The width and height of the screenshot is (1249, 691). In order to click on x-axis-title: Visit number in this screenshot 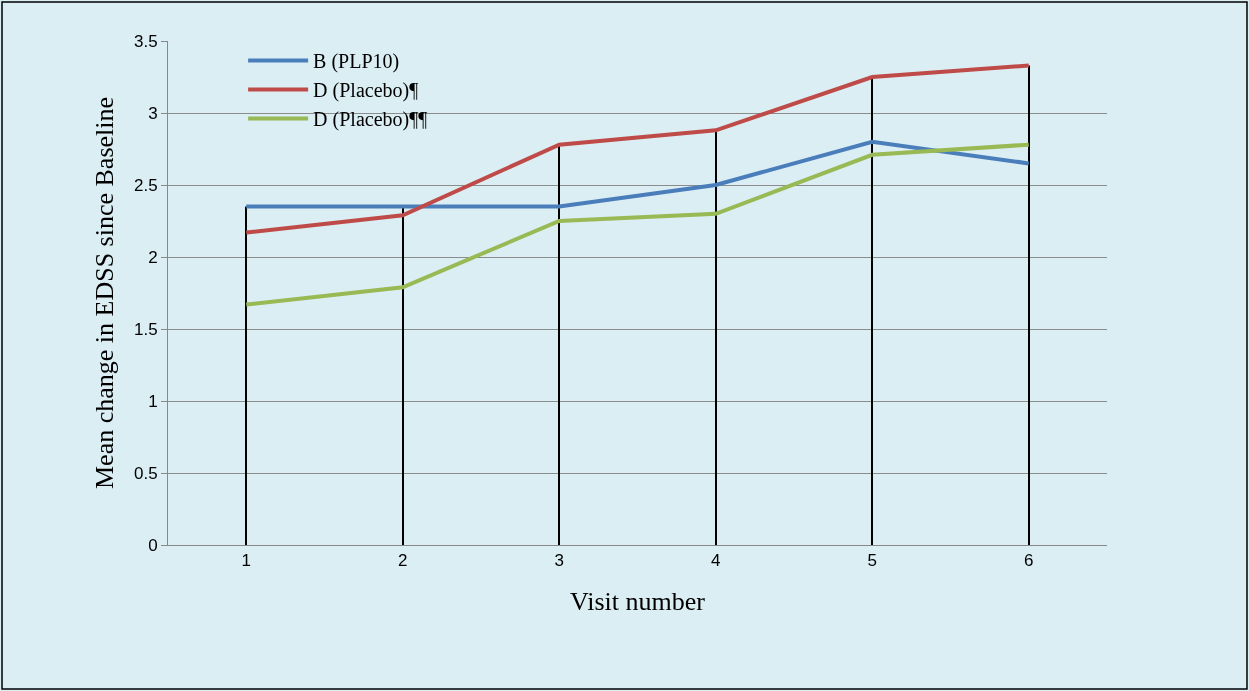, I will do `click(638, 602)`.